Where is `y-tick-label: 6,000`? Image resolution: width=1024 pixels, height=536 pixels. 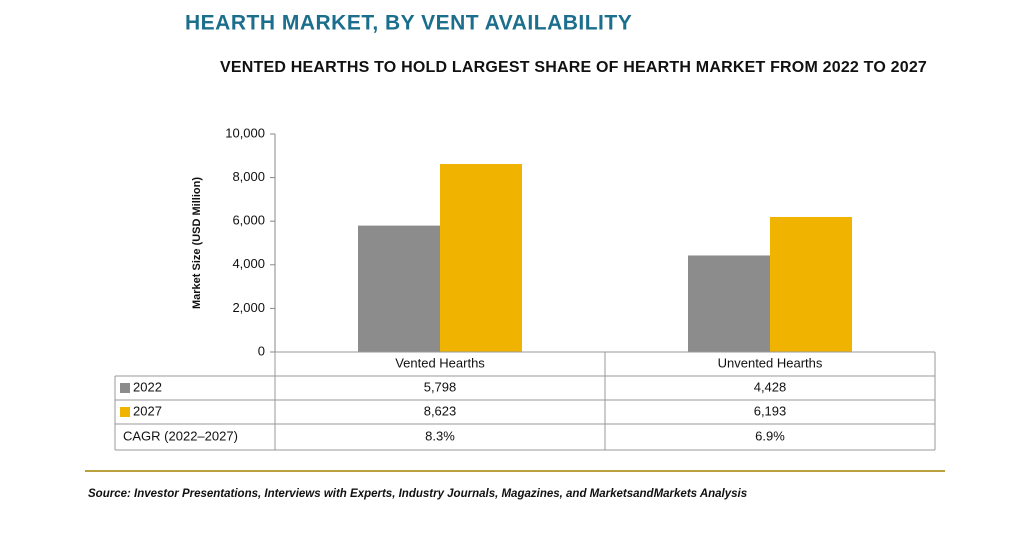
y-tick-label: 6,000 is located at coordinates (248, 220).